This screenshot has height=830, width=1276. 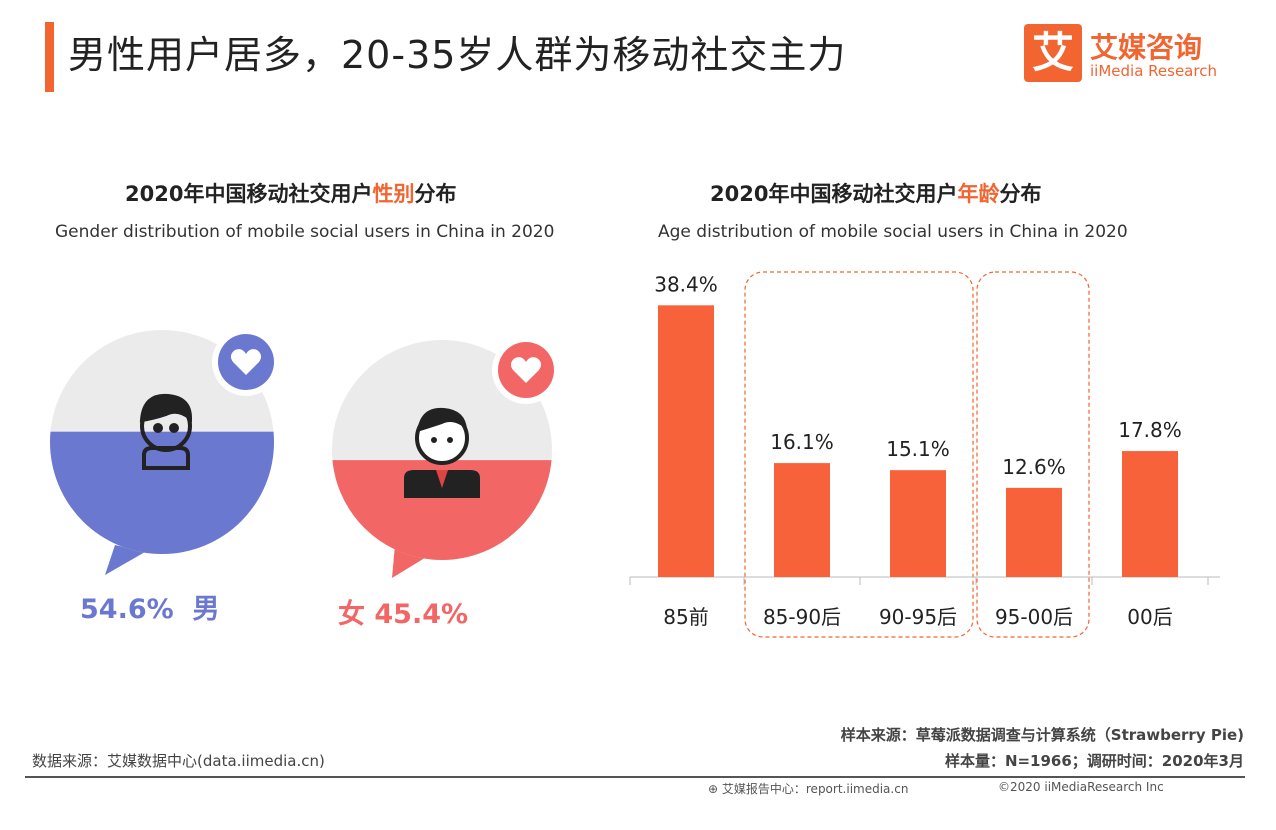 I want to click on bar-85前, so click(x=686, y=441).